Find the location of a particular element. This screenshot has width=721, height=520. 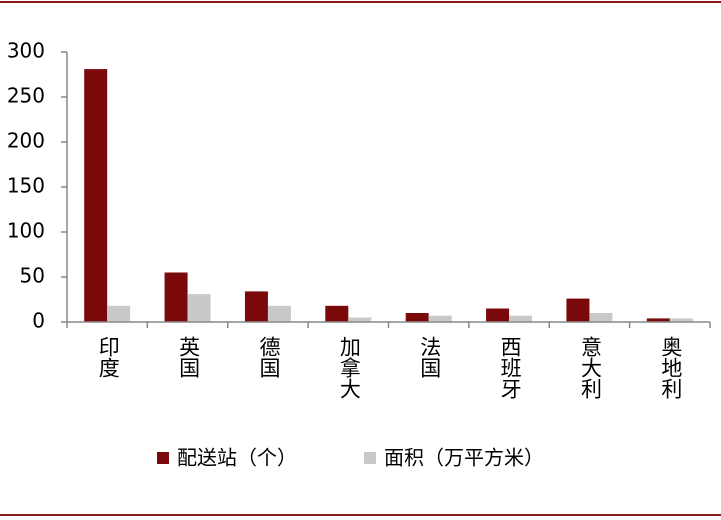

x-tick-label: 法国 is located at coordinates (430, 357).